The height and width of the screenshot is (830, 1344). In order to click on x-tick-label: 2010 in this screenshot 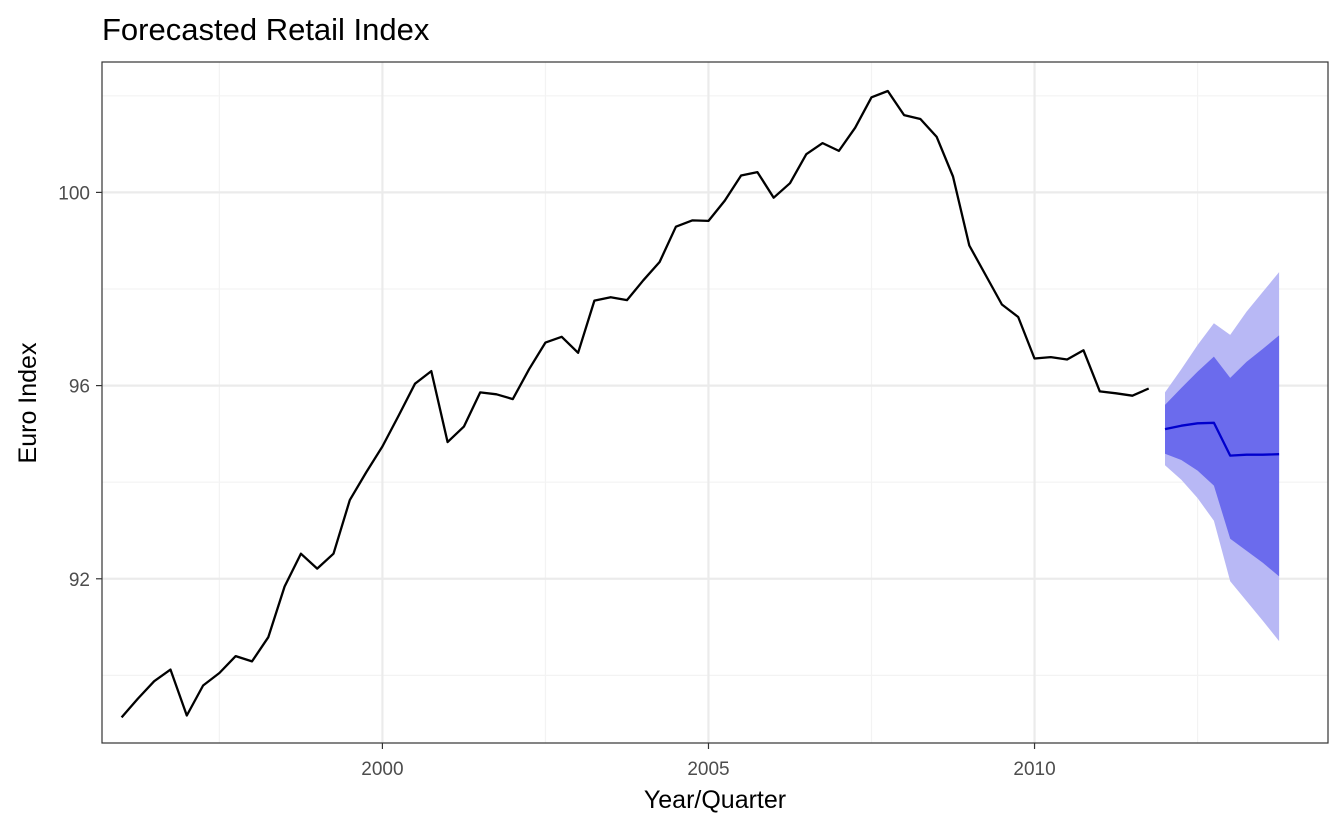, I will do `click(1034, 769)`.